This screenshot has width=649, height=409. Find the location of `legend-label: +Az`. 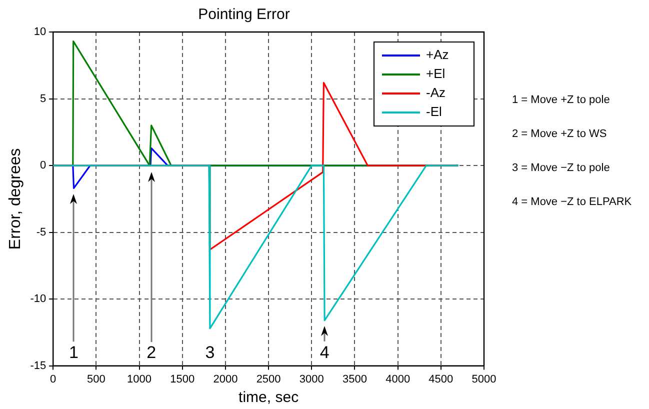

legend-label: +Az is located at coordinates (437, 54).